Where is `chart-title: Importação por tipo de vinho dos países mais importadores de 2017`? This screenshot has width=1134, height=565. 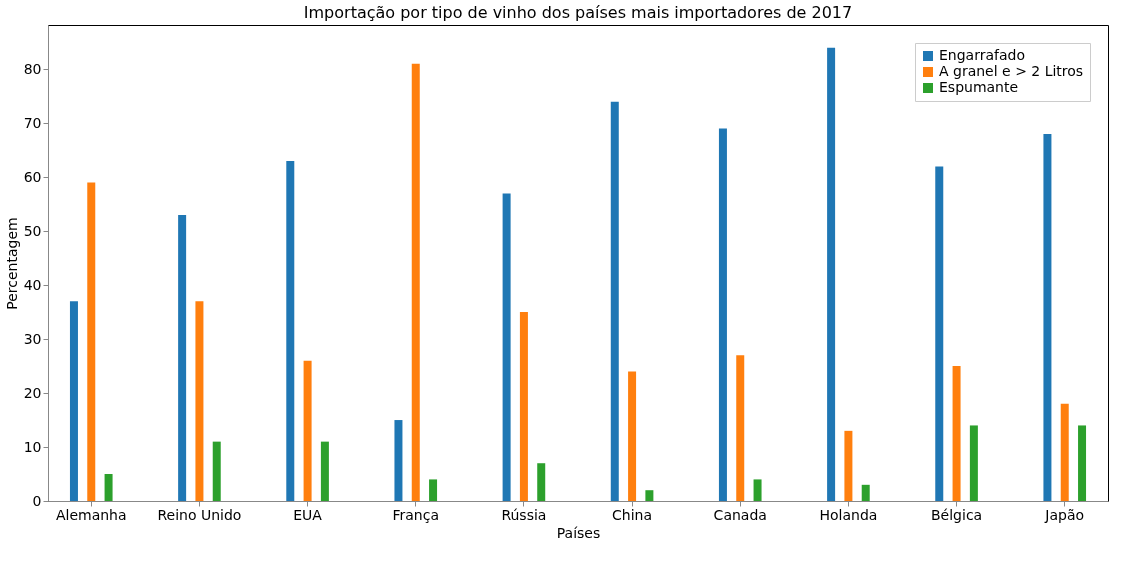 chart-title: Importação por tipo de vinho dos países mais importadores de 2017 is located at coordinates (578, 12).